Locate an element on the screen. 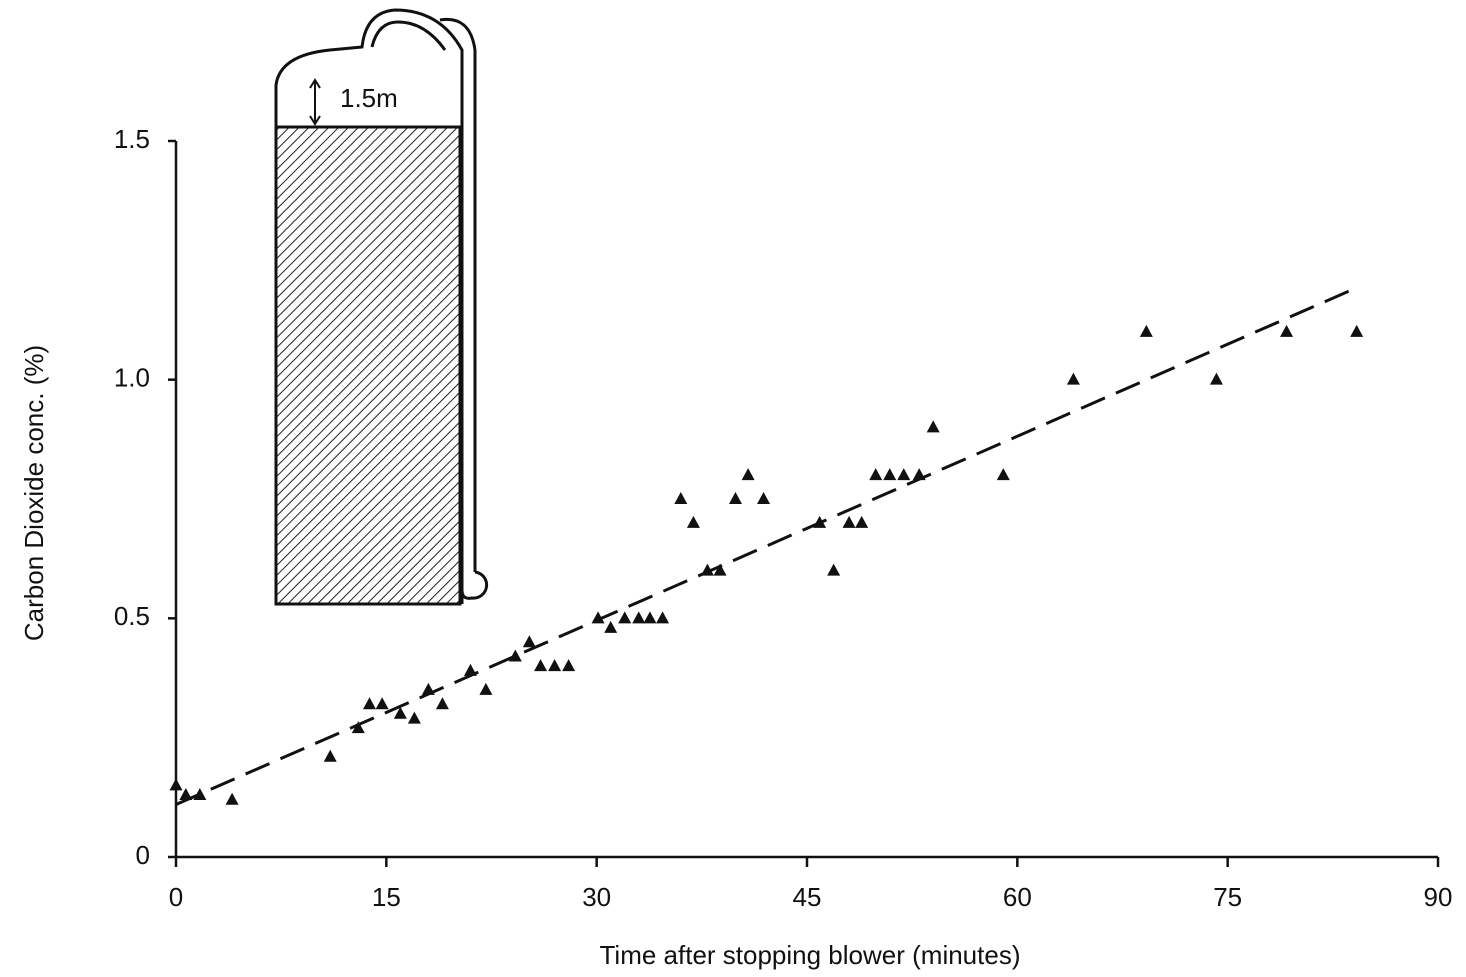  y-axis-label: Carbon Dioxide conc. (%) is located at coordinates (34, 493).